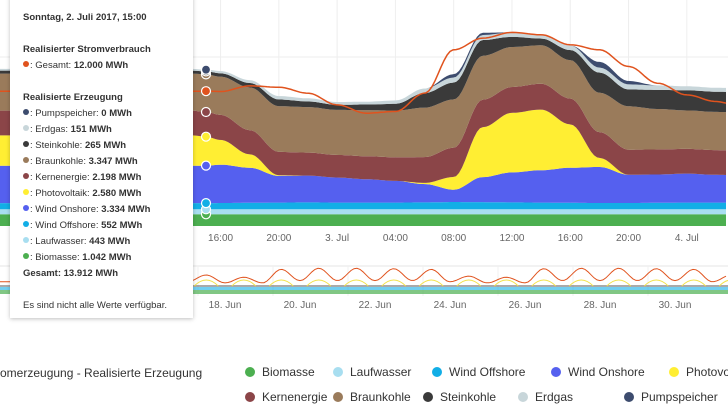 The height and width of the screenshot is (409, 728). I want to click on navigator-tick-label: 20. Jun, so click(300, 305).